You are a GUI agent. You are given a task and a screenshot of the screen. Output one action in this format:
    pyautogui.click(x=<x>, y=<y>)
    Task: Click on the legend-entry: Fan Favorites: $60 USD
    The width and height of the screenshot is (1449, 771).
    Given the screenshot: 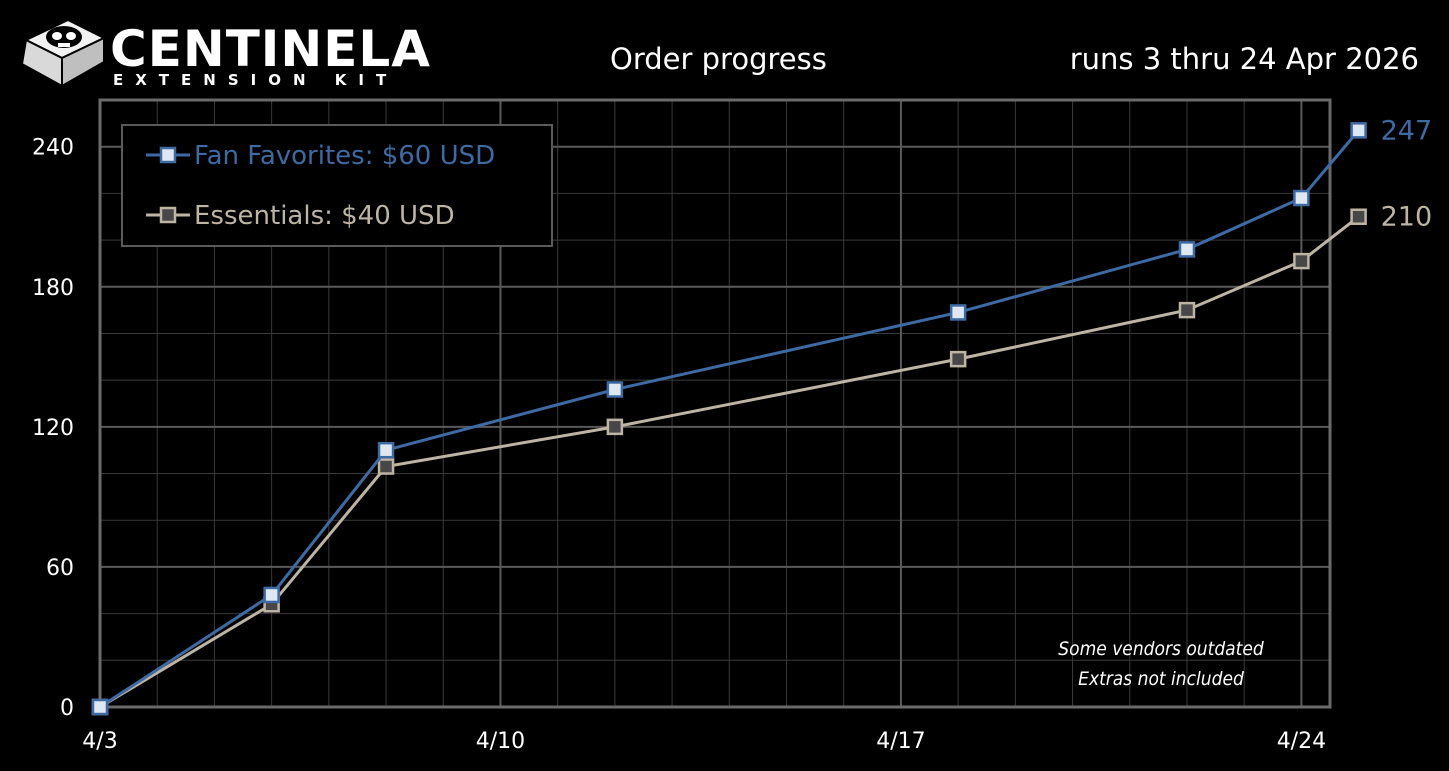 What is the action you would take?
    pyautogui.click(x=344, y=156)
    